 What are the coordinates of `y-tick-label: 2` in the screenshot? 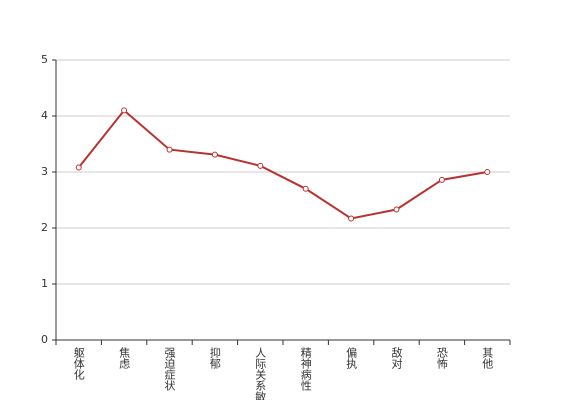 It's located at (44, 227).